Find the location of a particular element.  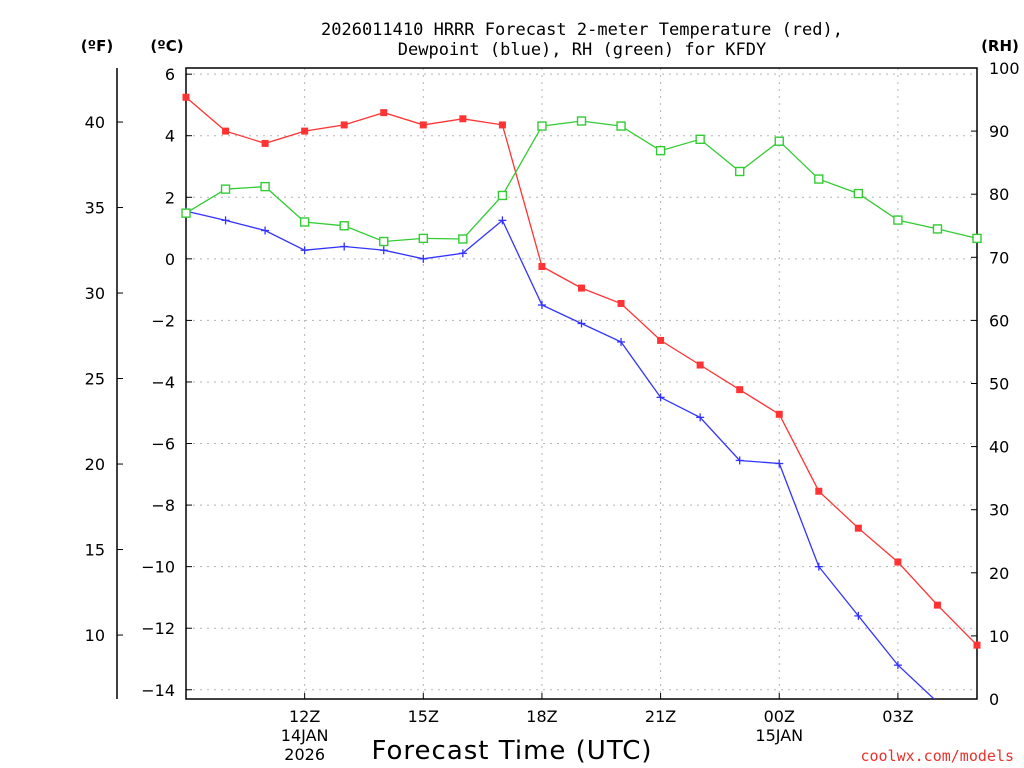

x-tick-label: 21Z is located at coordinates (660, 716).